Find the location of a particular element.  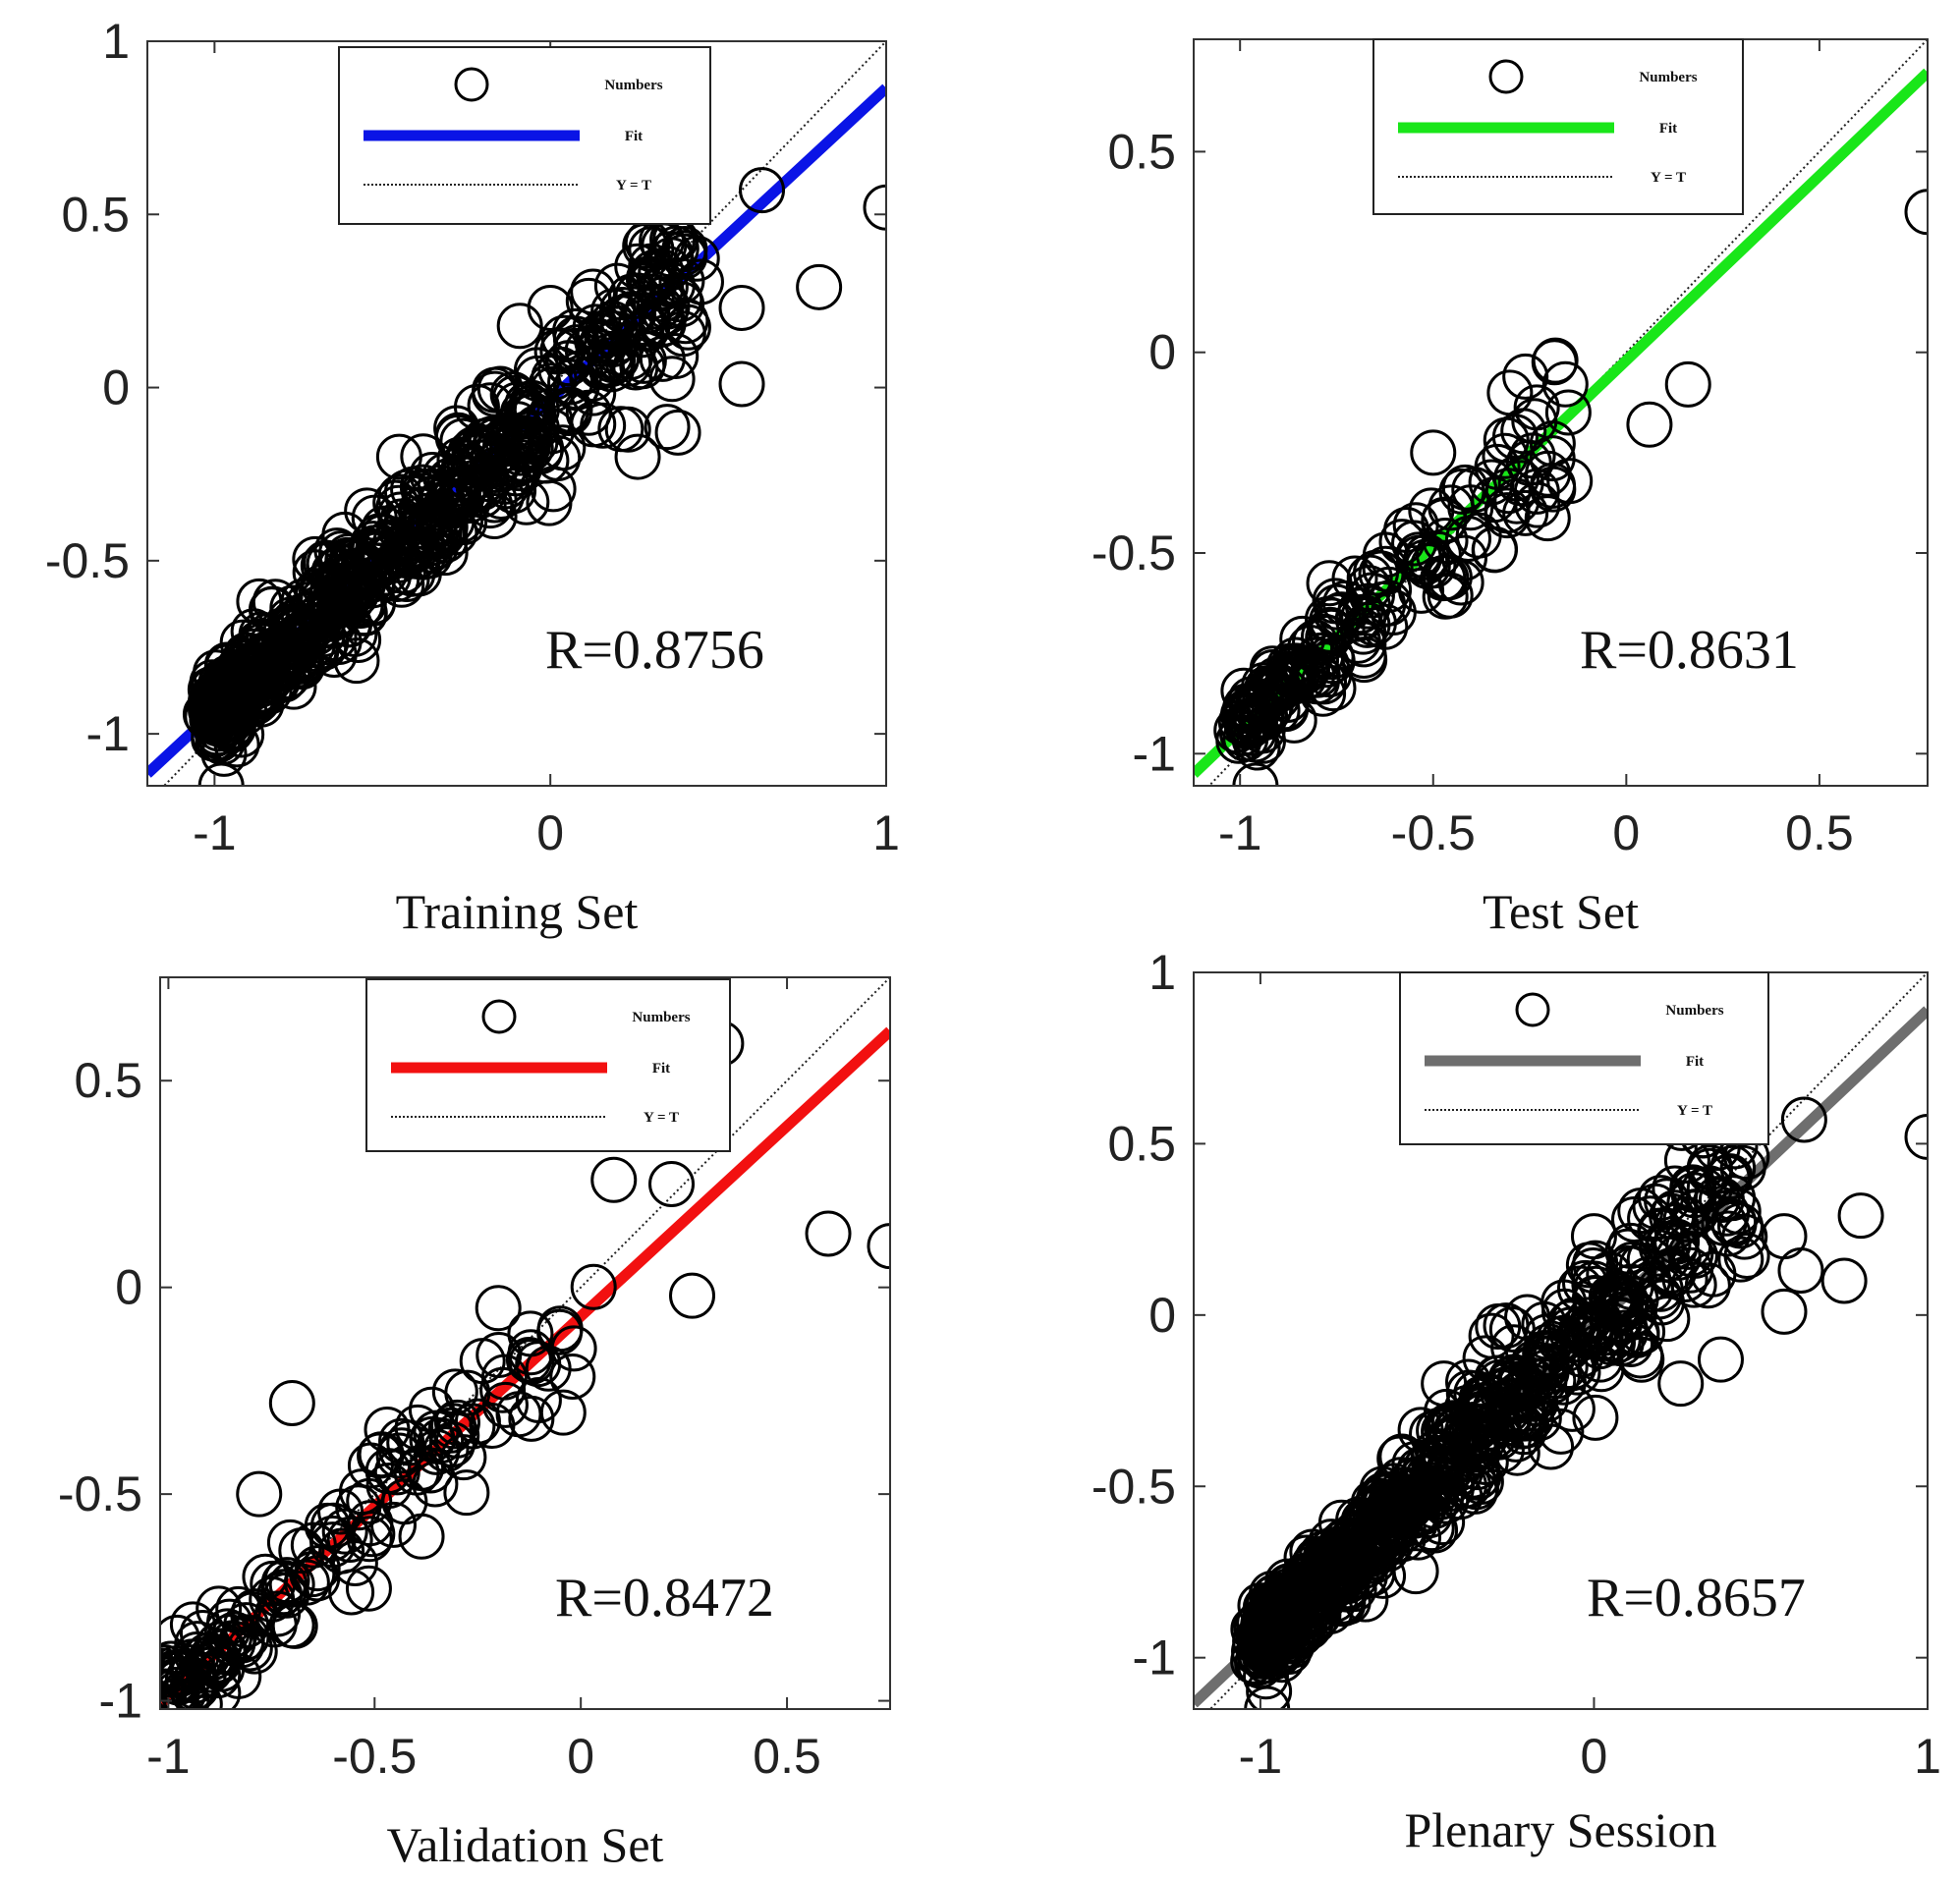

data-points is located at coordinates (1579, 1397).